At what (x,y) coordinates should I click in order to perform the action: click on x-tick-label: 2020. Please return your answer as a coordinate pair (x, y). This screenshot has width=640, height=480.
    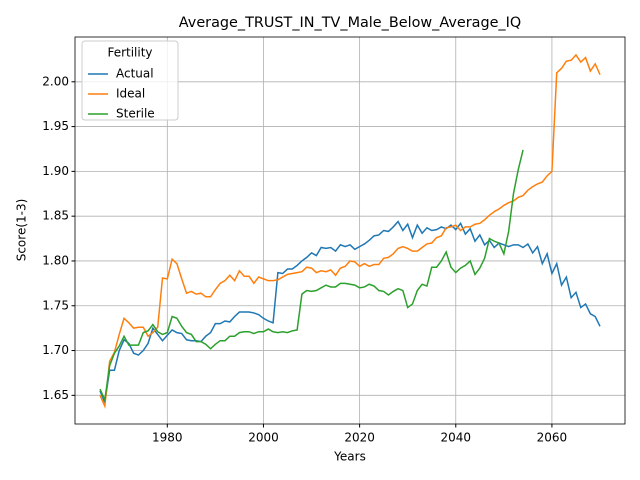
    Looking at the image, I should click on (359, 438).